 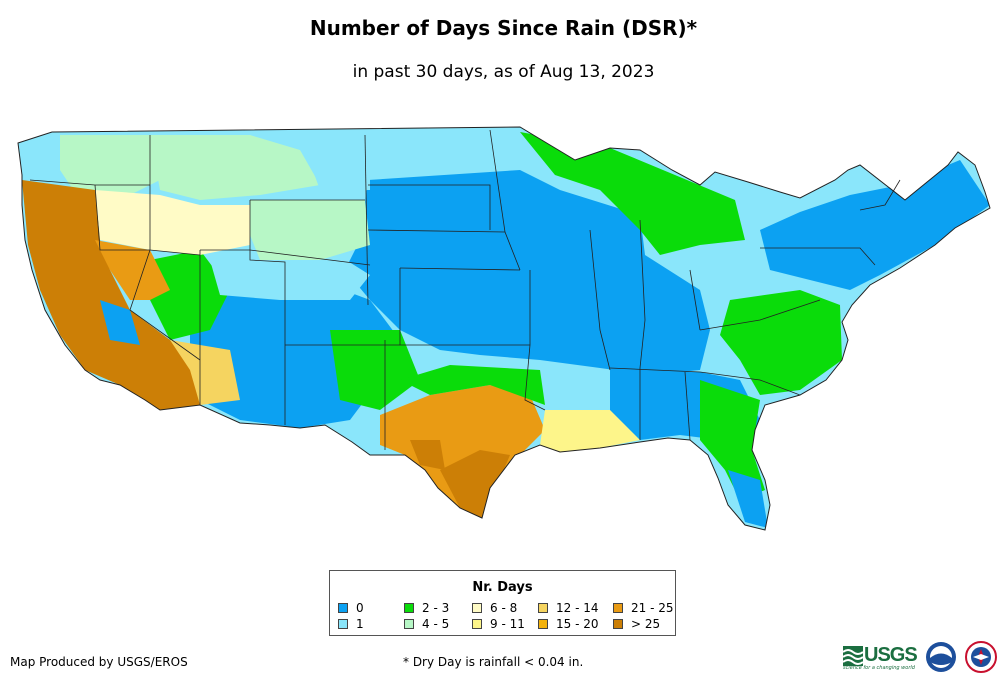 What do you see at coordinates (99, 662) in the screenshot?
I see `credit-text: Map Produced by USGS/EROS` at bounding box center [99, 662].